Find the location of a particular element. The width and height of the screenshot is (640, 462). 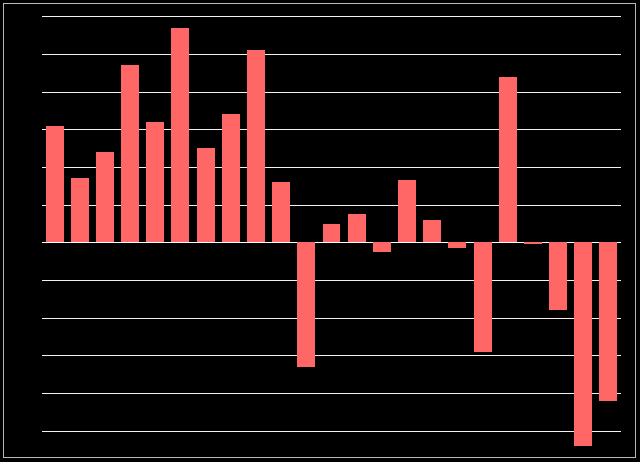

zero-baseline is located at coordinates (331, 242).